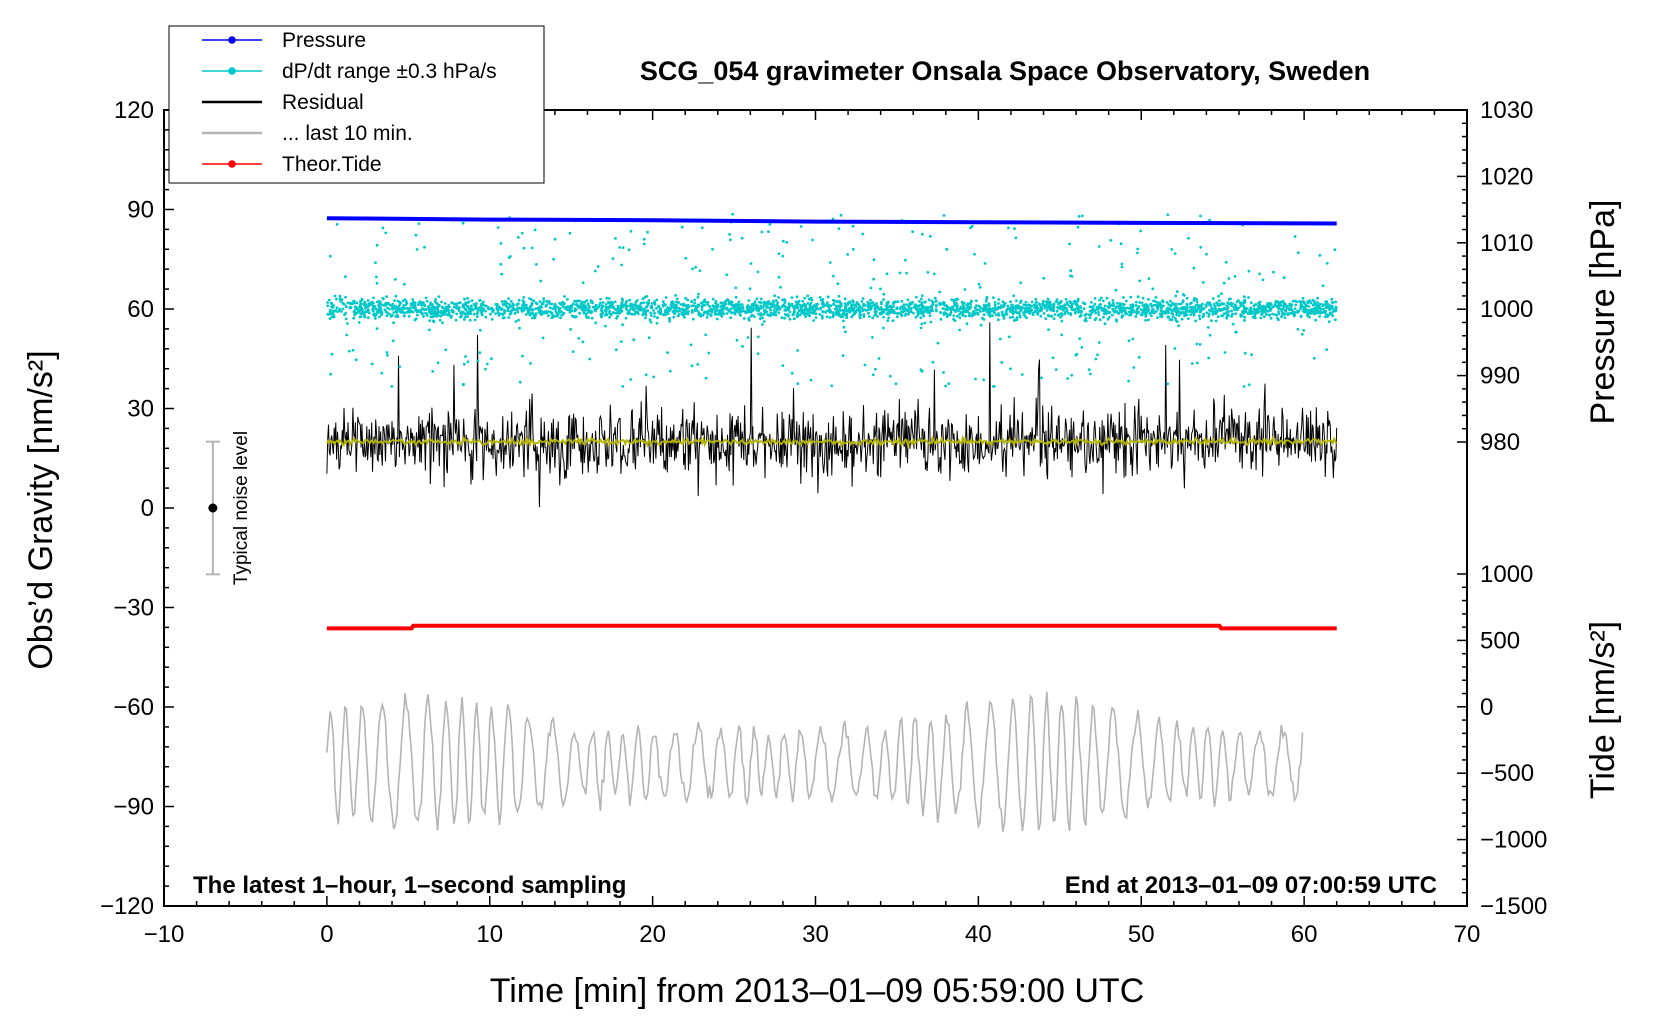 Image resolution: width=1660 pixels, height=1025 pixels. What do you see at coordinates (832, 442) in the screenshot?
I see `series-residual-smoothed` at bounding box center [832, 442].